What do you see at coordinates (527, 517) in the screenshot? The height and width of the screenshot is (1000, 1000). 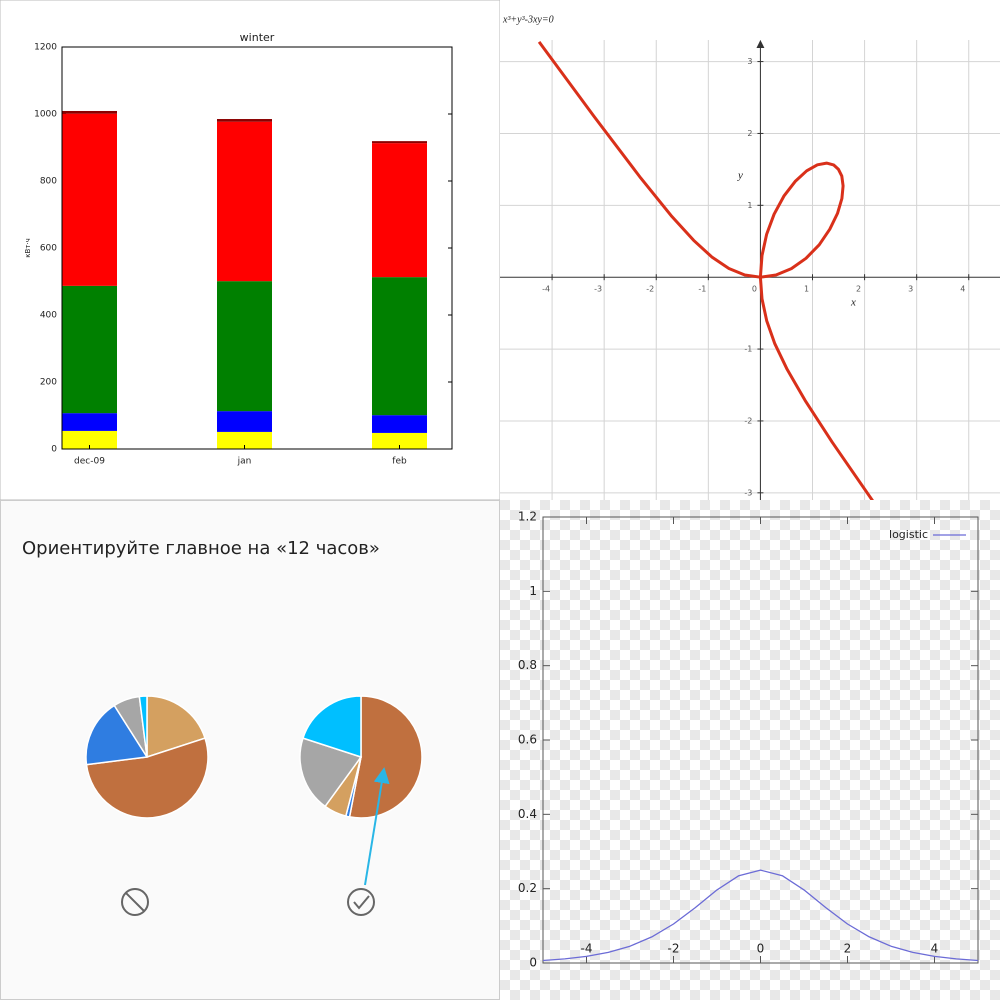 I see `y-tick-label: 1.2` at bounding box center [527, 517].